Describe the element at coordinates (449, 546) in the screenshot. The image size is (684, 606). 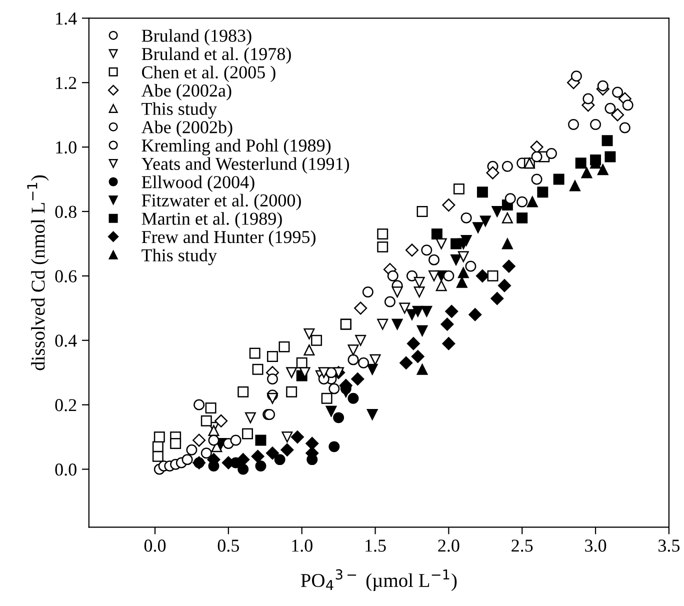
I see `x-tick-label: 2.0` at that location.